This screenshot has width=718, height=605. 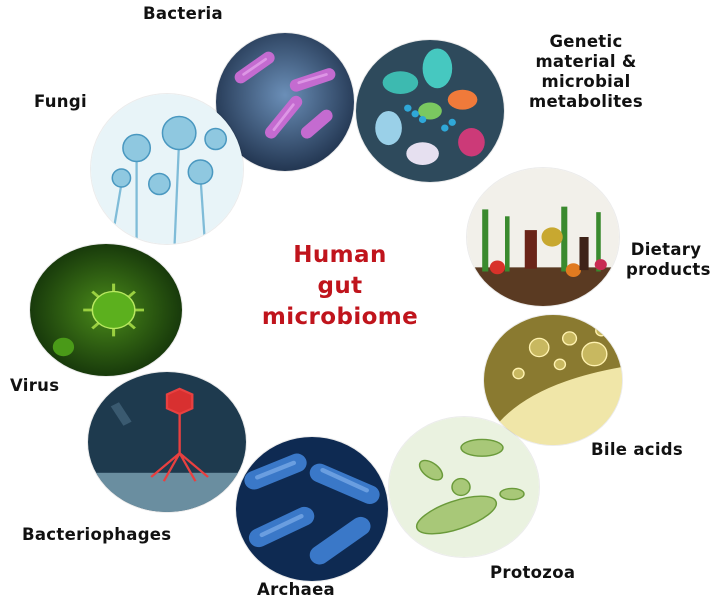 What do you see at coordinates (586, 81) in the screenshot?
I see `label-genetic-line3: microbial` at bounding box center [586, 81].